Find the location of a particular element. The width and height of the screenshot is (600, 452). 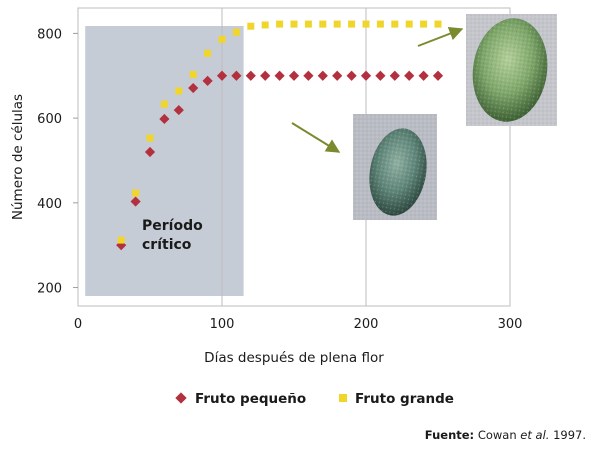

legend-marker-large is located at coordinates (343, 398).